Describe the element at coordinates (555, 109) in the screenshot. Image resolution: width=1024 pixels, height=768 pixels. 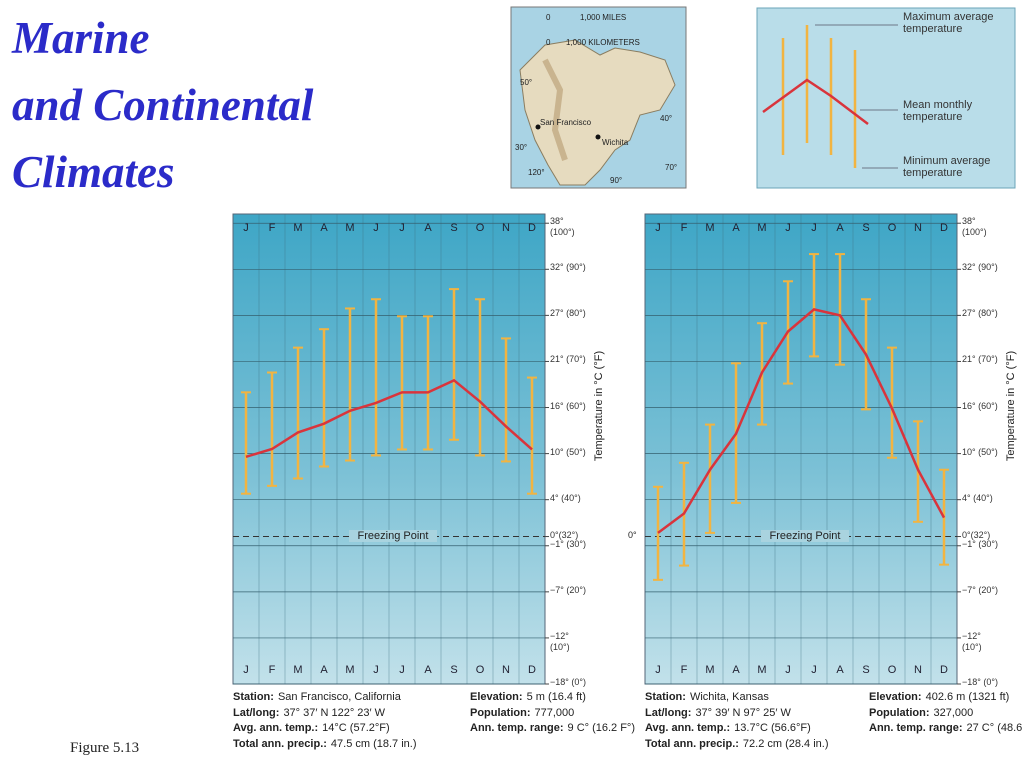
I see `map-mountains` at that location.